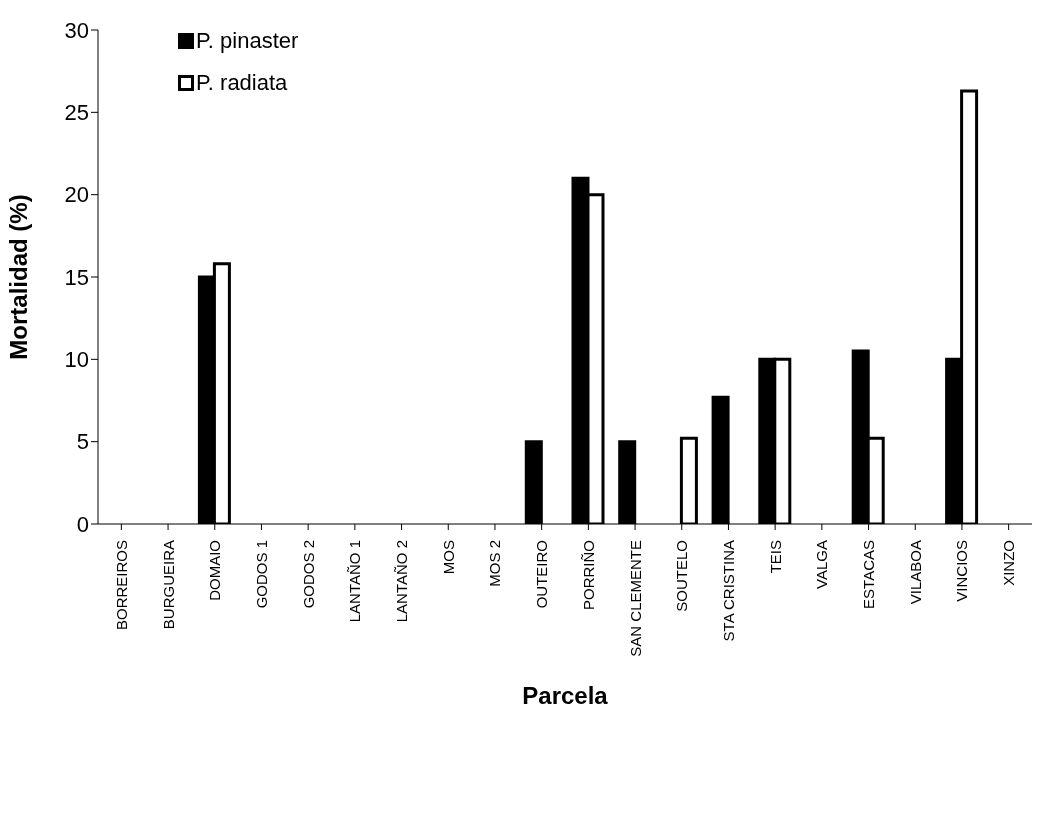 The image size is (1056, 818). I want to click on x-tick-label: XINZO, so click(1009, 563).